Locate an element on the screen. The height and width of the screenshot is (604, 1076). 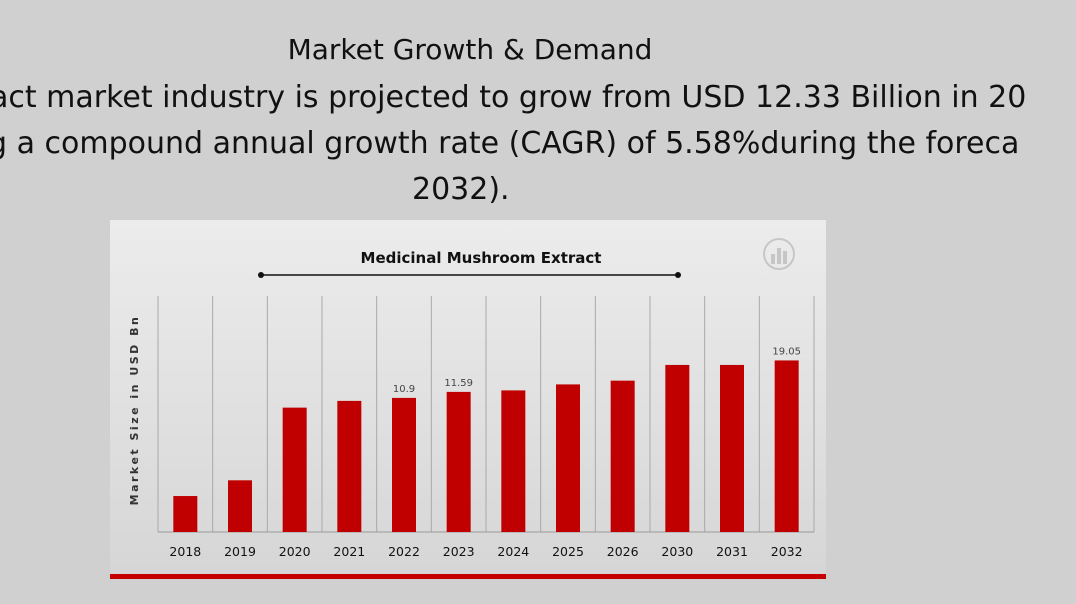
bar-2025 is located at coordinates (568, 458).